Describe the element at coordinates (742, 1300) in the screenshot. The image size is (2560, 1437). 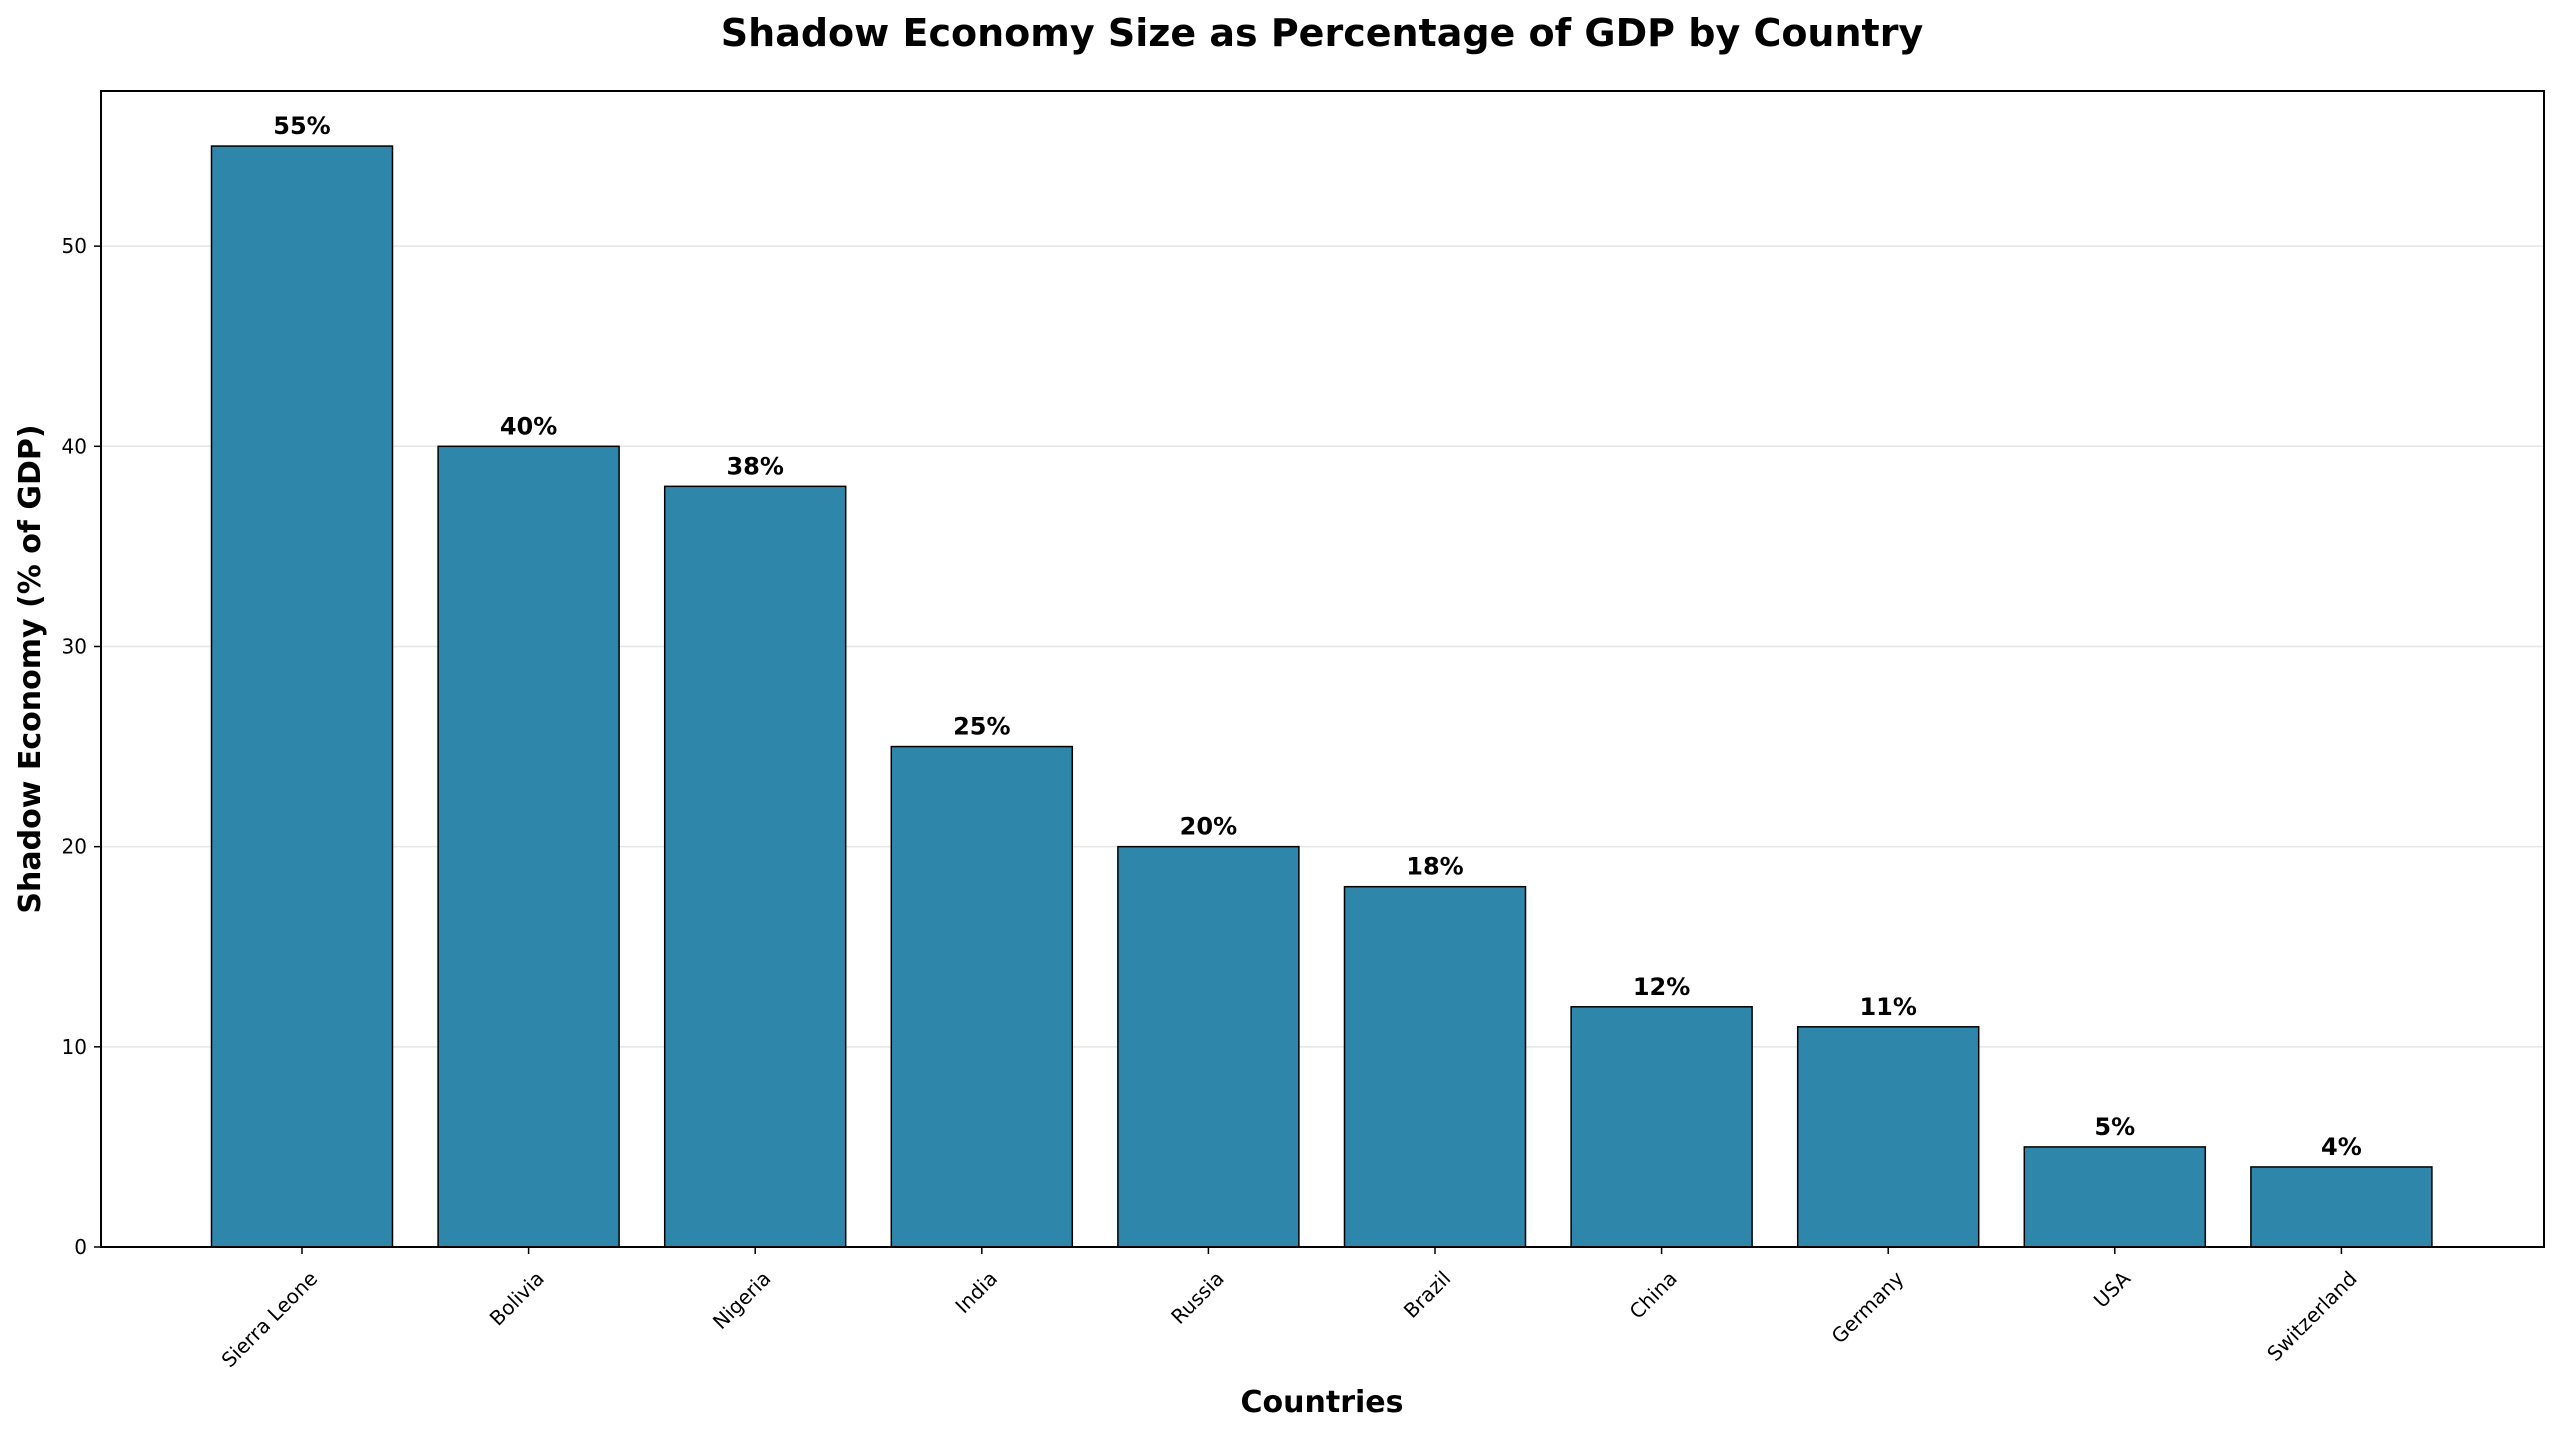
I see `x-tick-label: Nigeria` at that location.